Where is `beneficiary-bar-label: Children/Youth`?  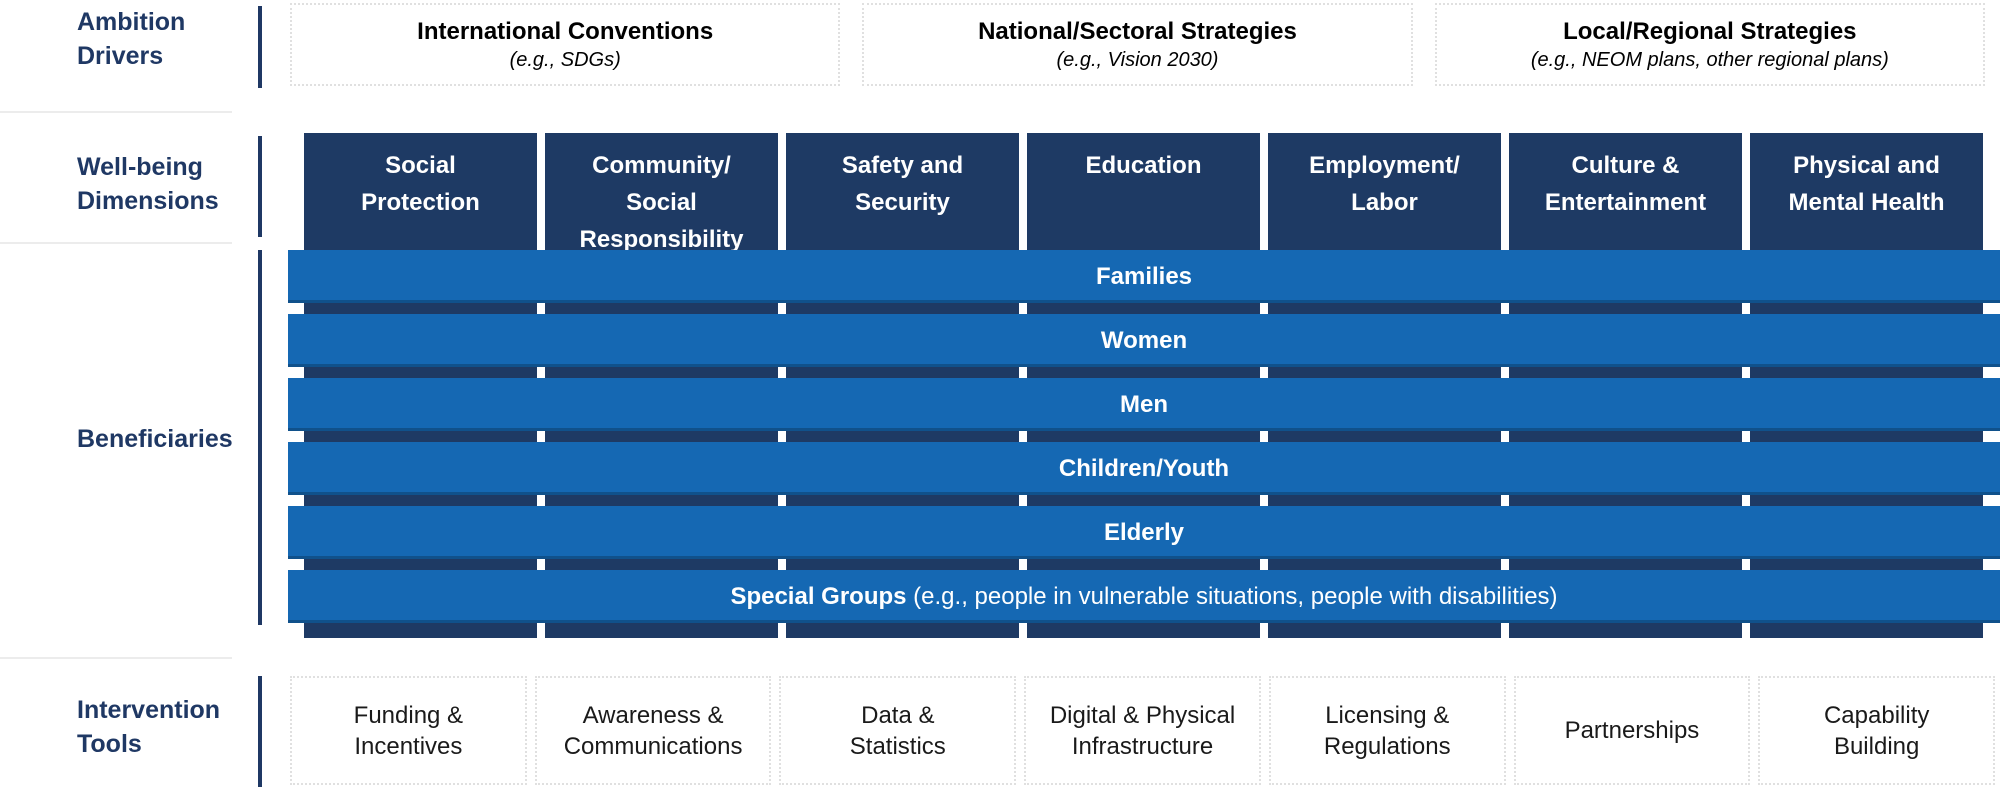 beneficiary-bar-label: Children/Youth is located at coordinates (1144, 468).